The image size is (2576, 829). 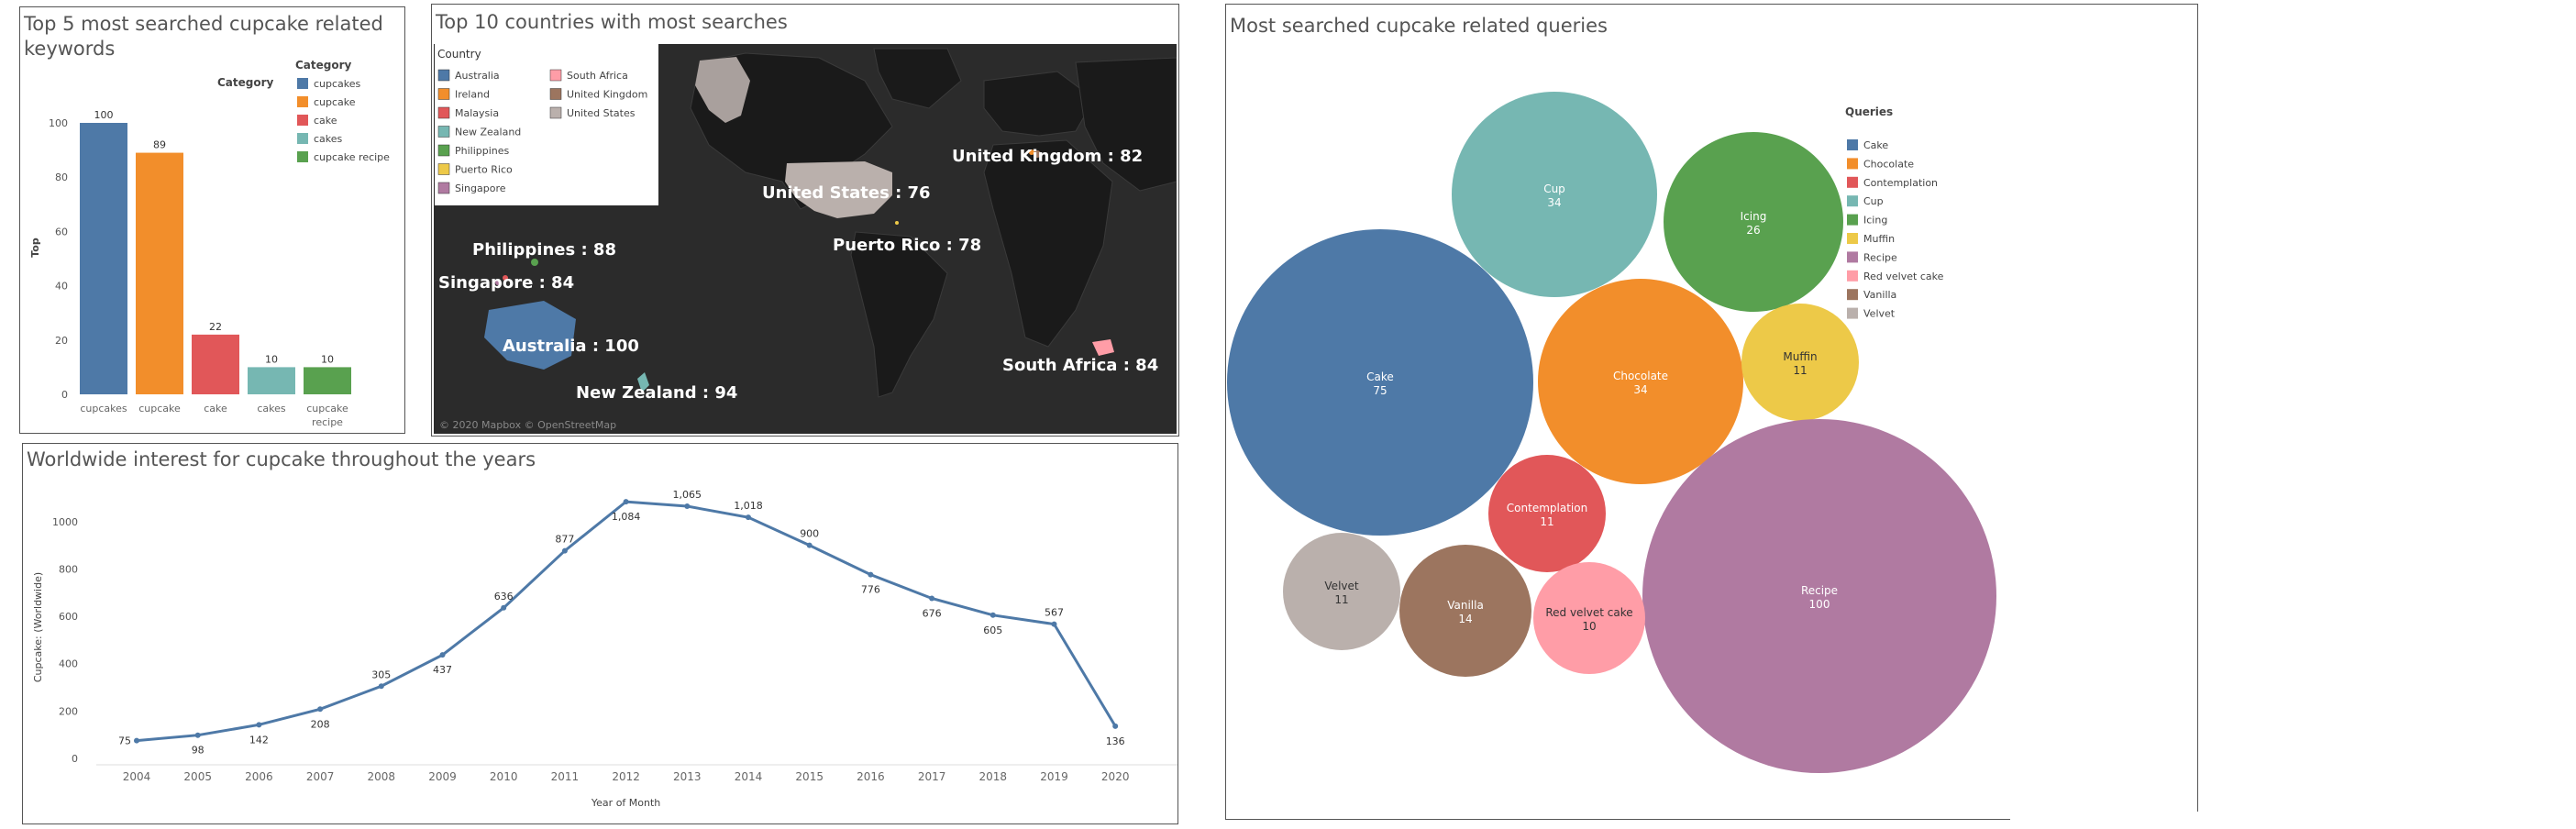 I want to click on bubble-legend-item: Chocolate, so click(x=1888, y=164).